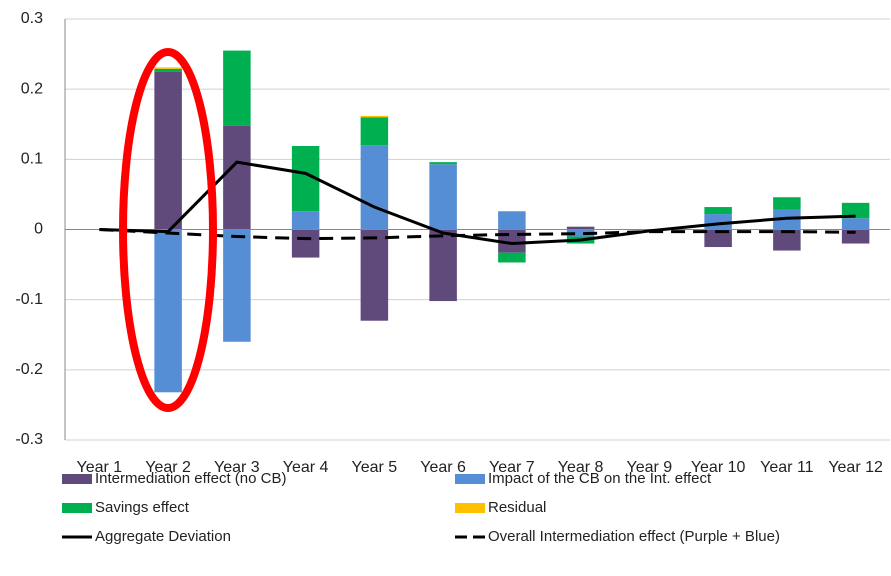 This screenshot has width=891, height=576. Describe the element at coordinates (600, 478) in the screenshot. I see `legend-label: Impact of the CB on the Int. effect` at that location.